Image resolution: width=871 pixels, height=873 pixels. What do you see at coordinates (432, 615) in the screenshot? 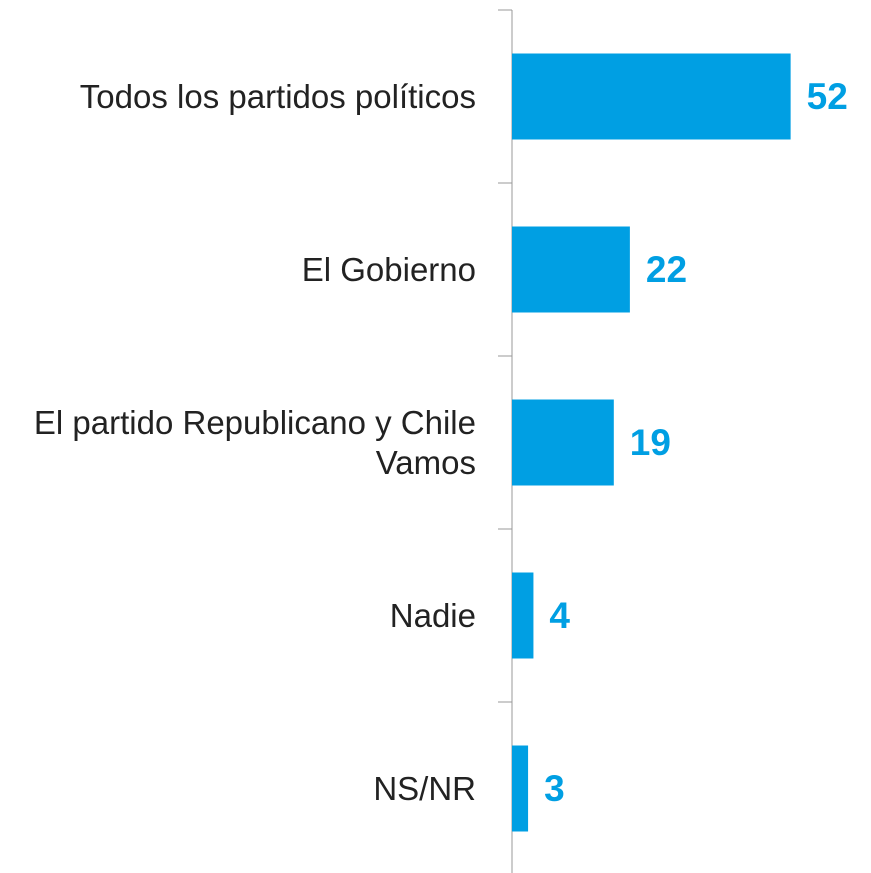
I see `category-label: Nadie` at bounding box center [432, 615].